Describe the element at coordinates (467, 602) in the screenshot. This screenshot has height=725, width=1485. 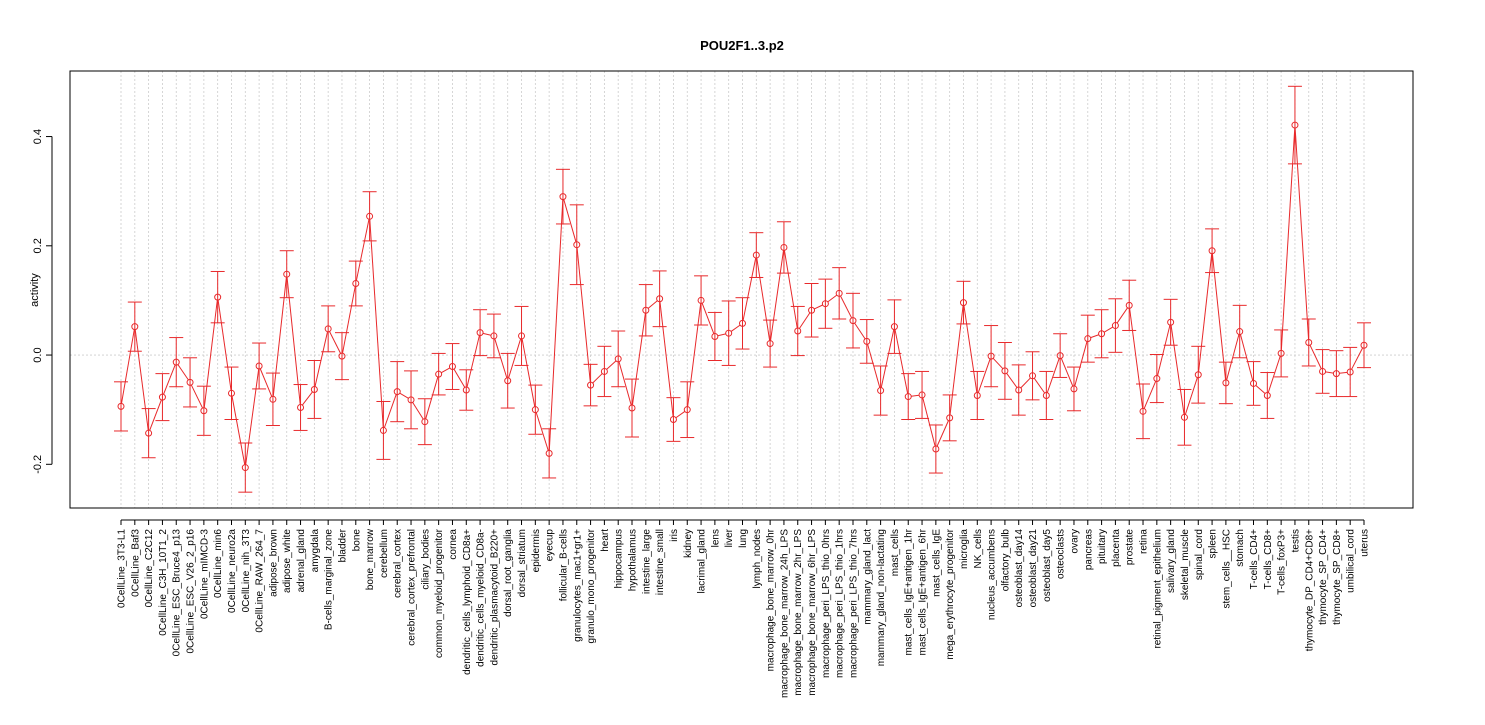
I see `x-tick-label: dendritic_cells_lymphoid_CD8a+` at that location.